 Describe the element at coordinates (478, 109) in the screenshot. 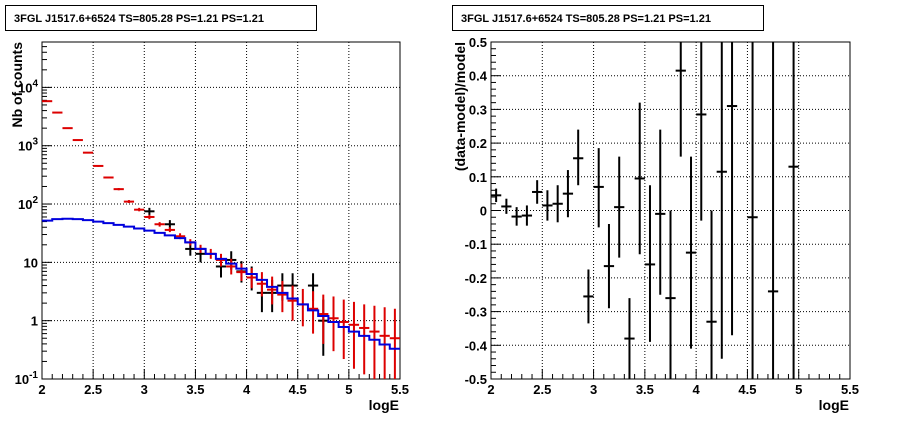

I see `y-tick-label: 0.3` at that location.